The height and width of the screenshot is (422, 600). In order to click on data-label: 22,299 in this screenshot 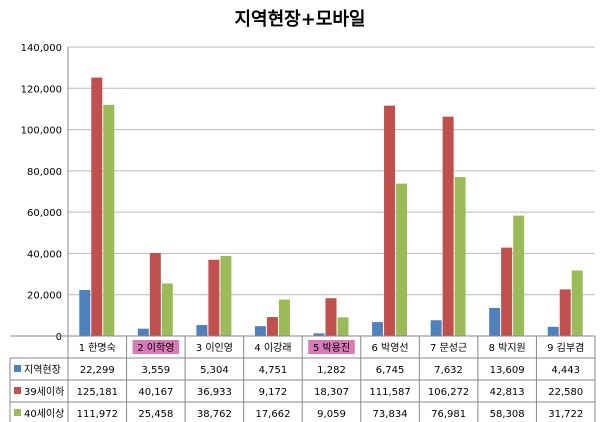, I will do `click(97, 370)`.